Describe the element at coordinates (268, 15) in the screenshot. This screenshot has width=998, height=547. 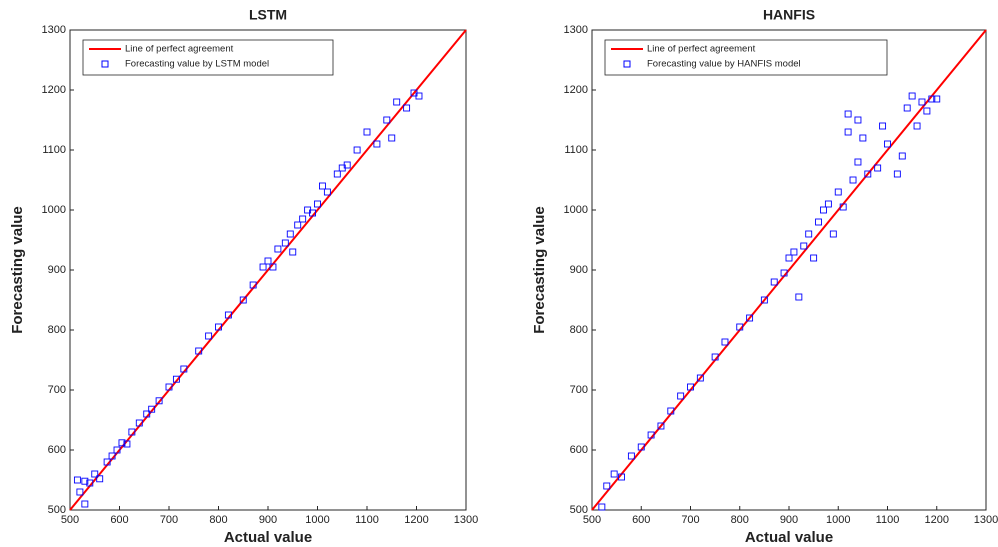
I see `chart-title: LSTM` at that location.